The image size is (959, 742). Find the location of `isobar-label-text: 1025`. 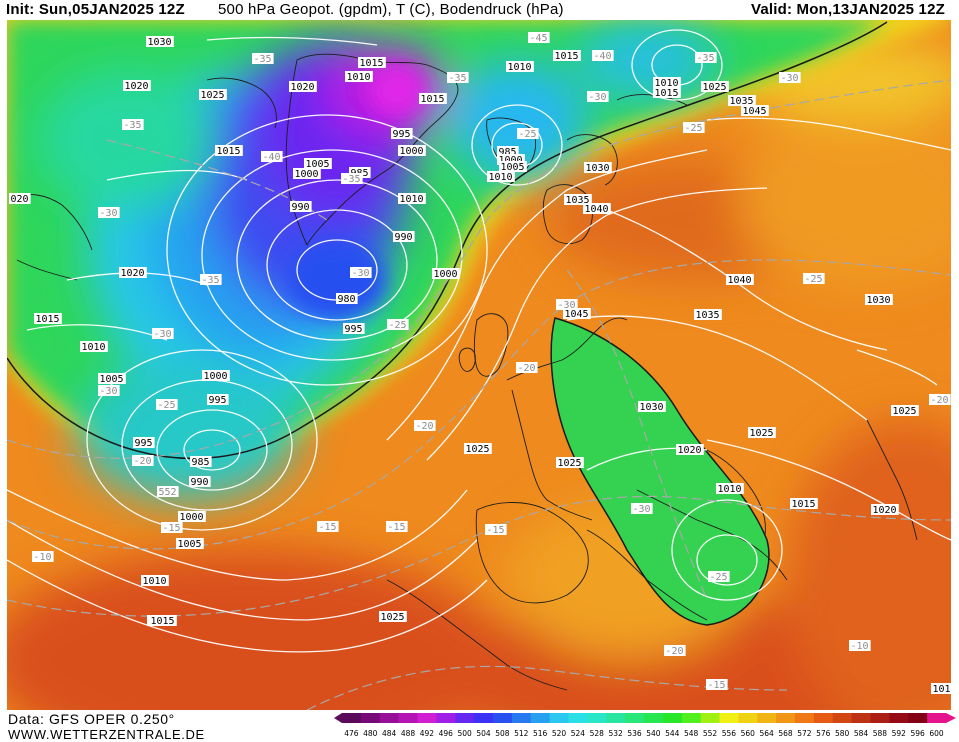

isobar-label-text: 1025 is located at coordinates (905, 411).